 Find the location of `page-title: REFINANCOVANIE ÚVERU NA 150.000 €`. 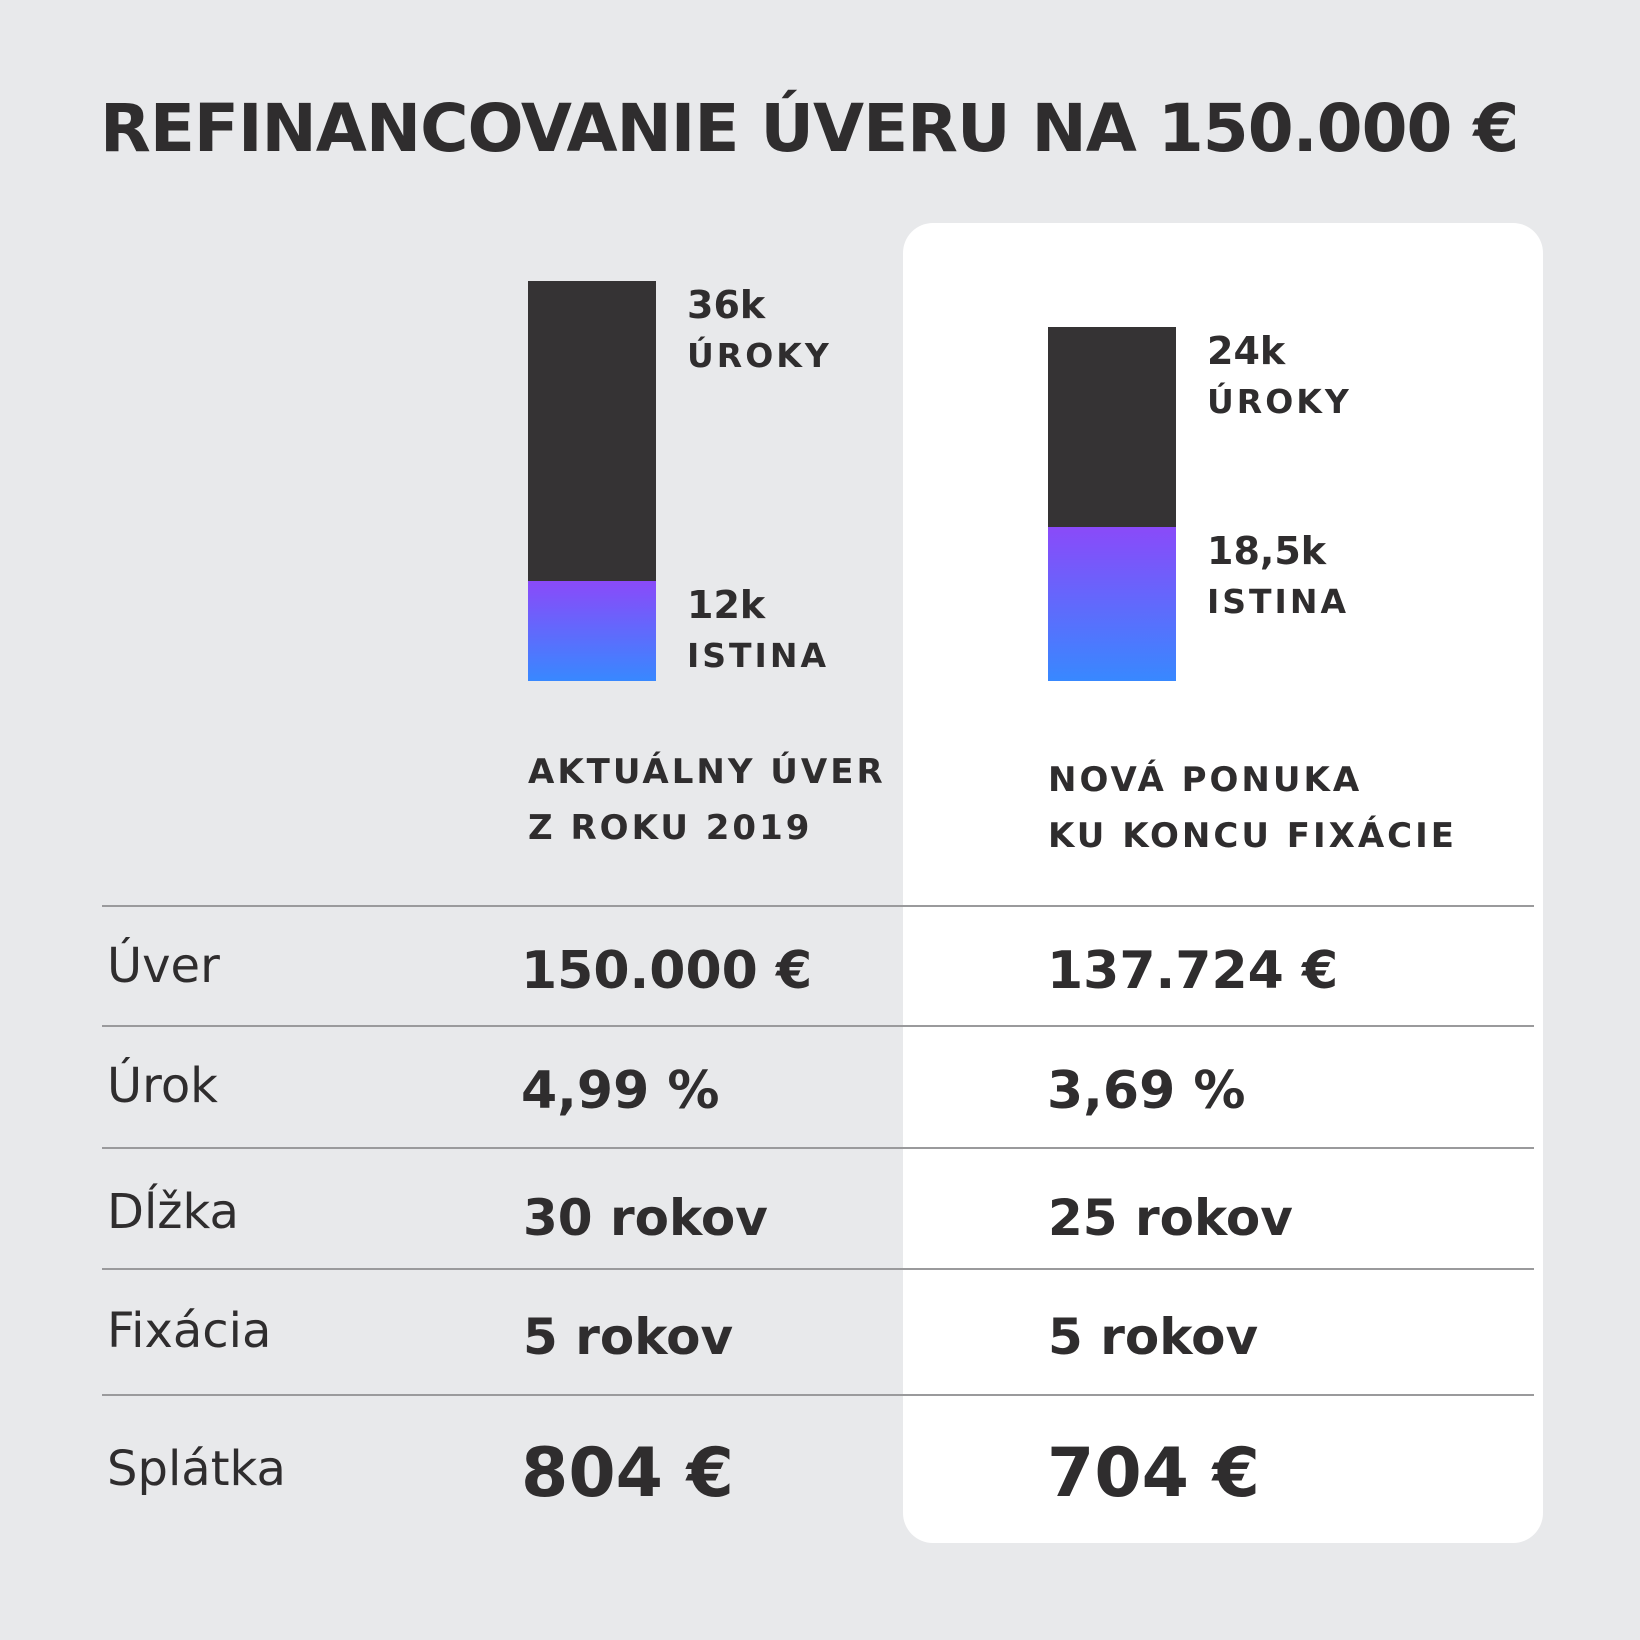

page-title: REFINANCOVANIE ÚVERU NA 150.000 € is located at coordinates (809, 128).